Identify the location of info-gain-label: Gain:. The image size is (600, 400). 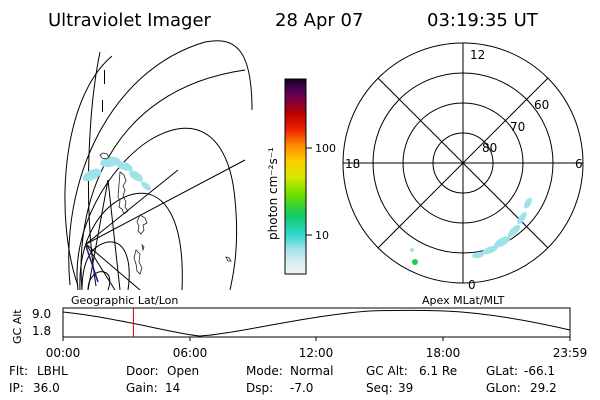
(142, 388).